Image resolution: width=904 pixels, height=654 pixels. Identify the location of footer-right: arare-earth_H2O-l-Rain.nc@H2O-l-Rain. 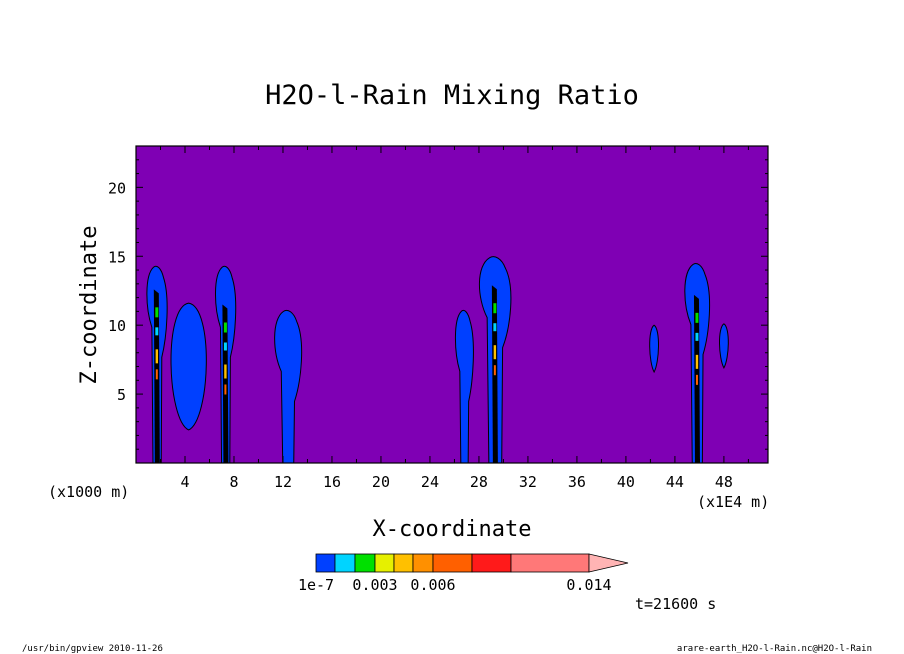
(774, 649).